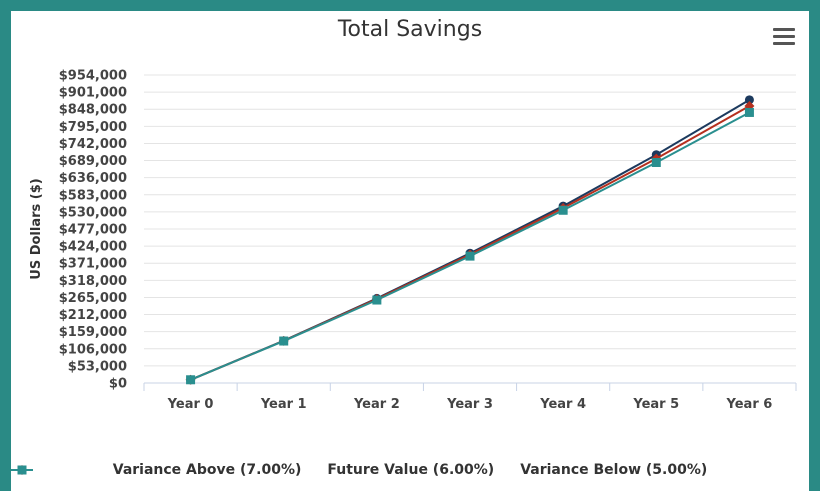 The height and width of the screenshot is (491, 820). Describe the element at coordinates (93, 315) in the screenshot. I see `y-tick-label: $212,000` at that location.